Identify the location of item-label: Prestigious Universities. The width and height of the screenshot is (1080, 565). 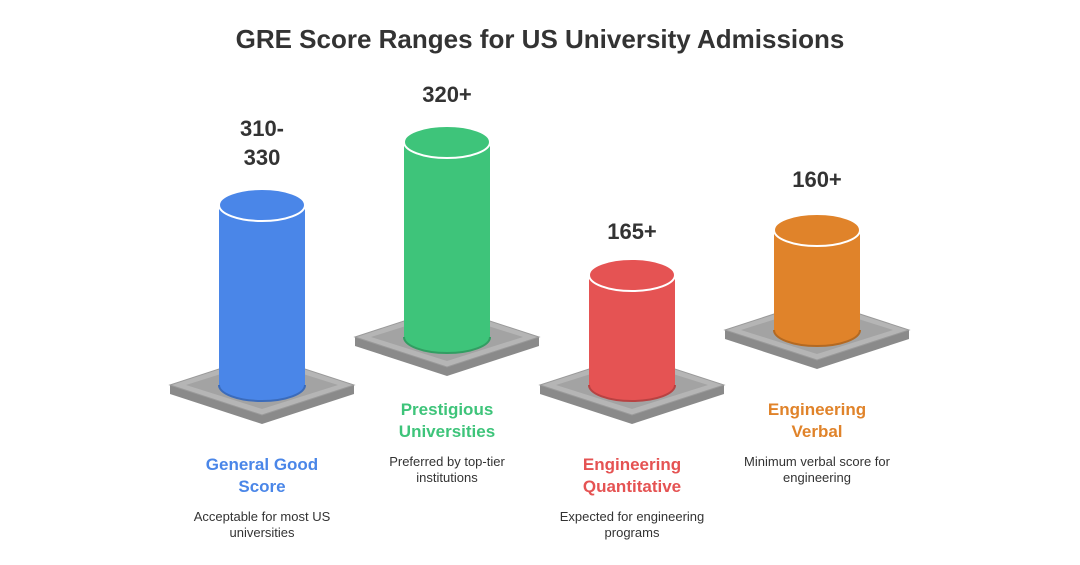
(447, 420).